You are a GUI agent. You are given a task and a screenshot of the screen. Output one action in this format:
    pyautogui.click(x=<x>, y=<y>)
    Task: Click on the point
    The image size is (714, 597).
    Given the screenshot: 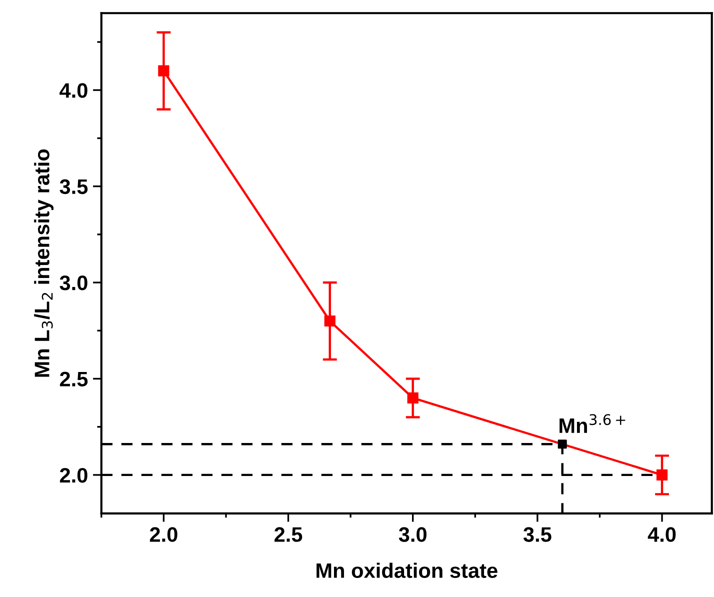 What is the action you would take?
    pyautogui.click(x=562, y=444)
    